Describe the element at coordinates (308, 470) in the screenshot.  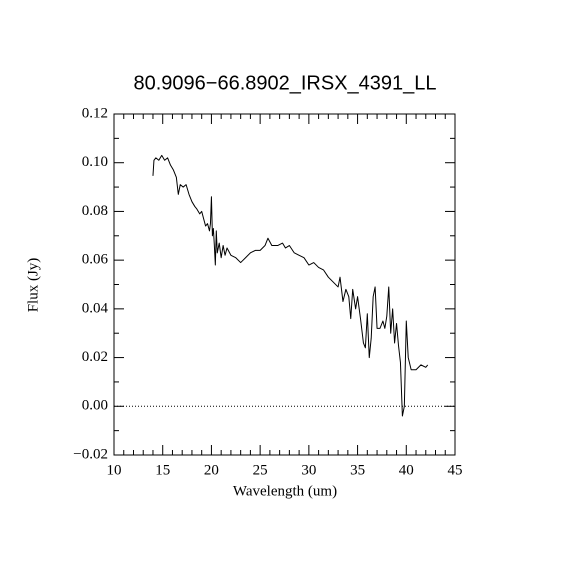
I see `x-tick-label: 30` at that location.